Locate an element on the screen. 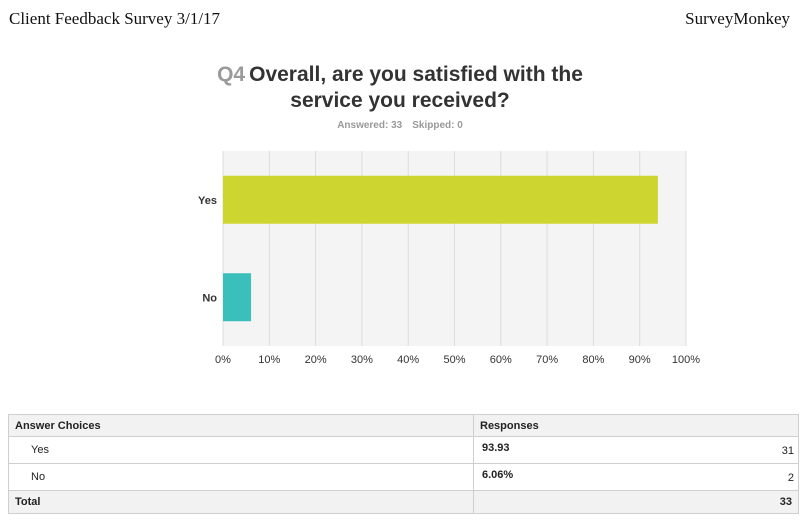 This screenshot has width=800, height=525. table-row: No 6.06% 2 is located at coordinates (403, 477).